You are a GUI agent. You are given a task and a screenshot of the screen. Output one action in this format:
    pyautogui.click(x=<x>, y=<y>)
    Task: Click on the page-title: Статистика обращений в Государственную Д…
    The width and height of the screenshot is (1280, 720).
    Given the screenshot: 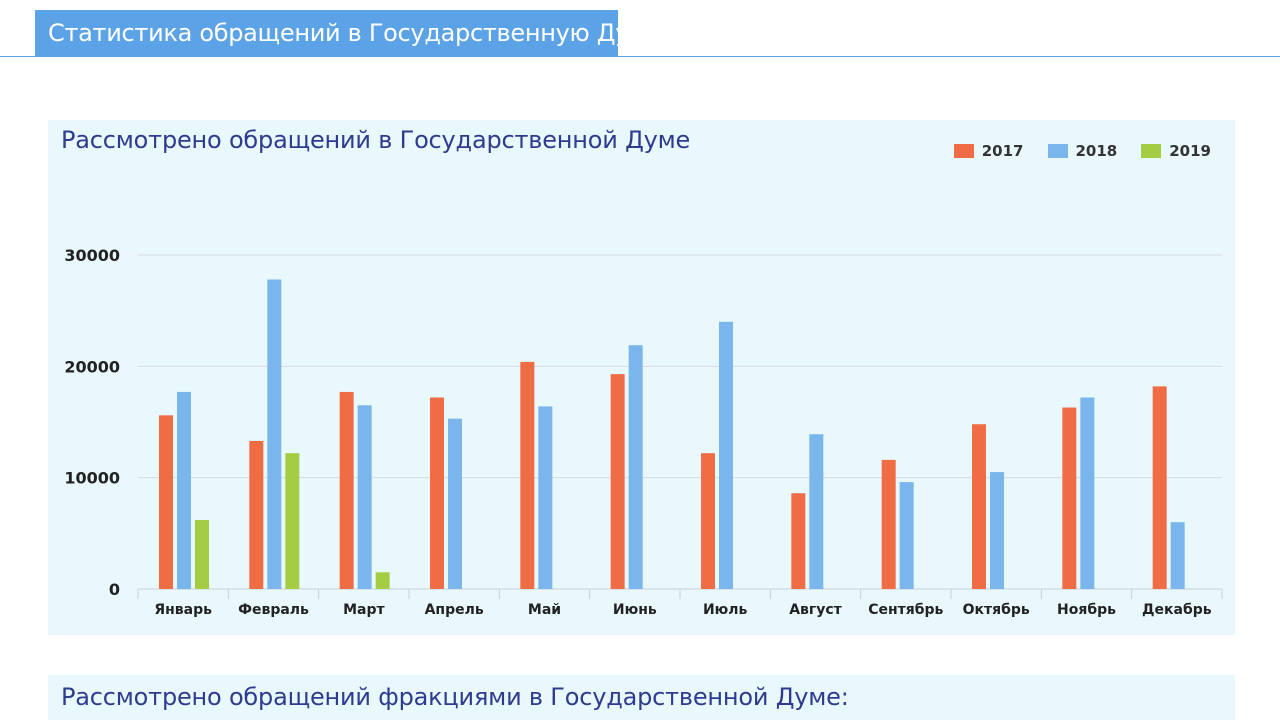 What is the action you would take?
    pyautogui.click(x=354, y=33)
    